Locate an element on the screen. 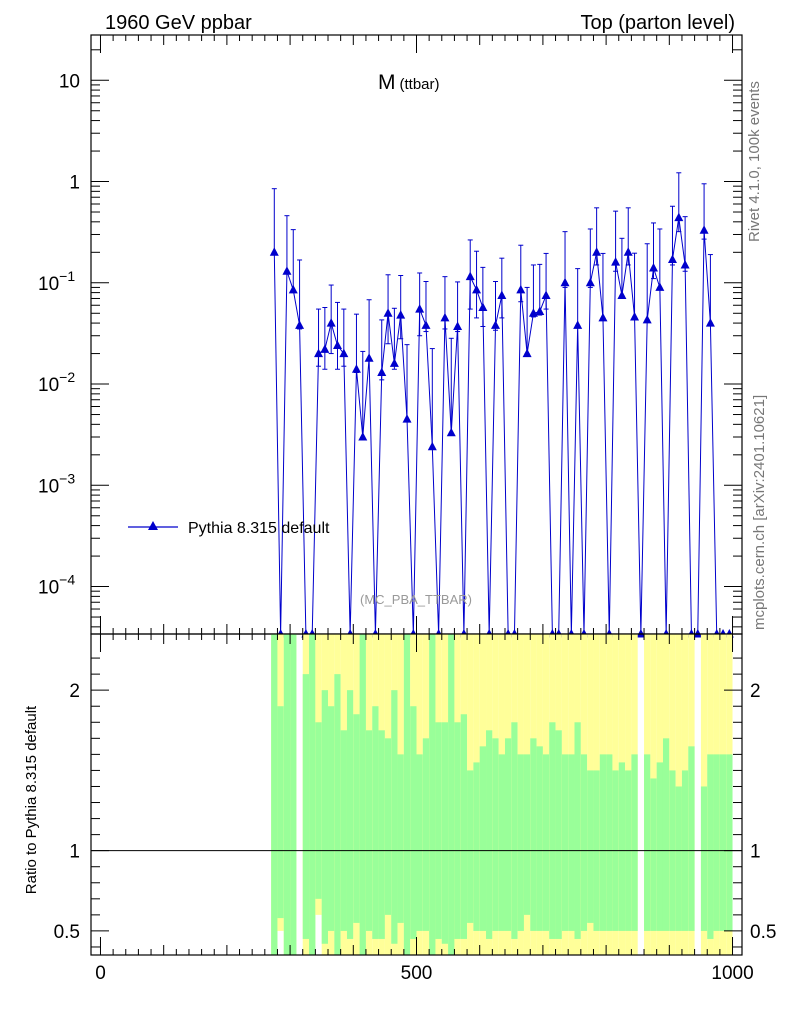  chart-title: M (ttbar) is located at coordinates (409, 82).